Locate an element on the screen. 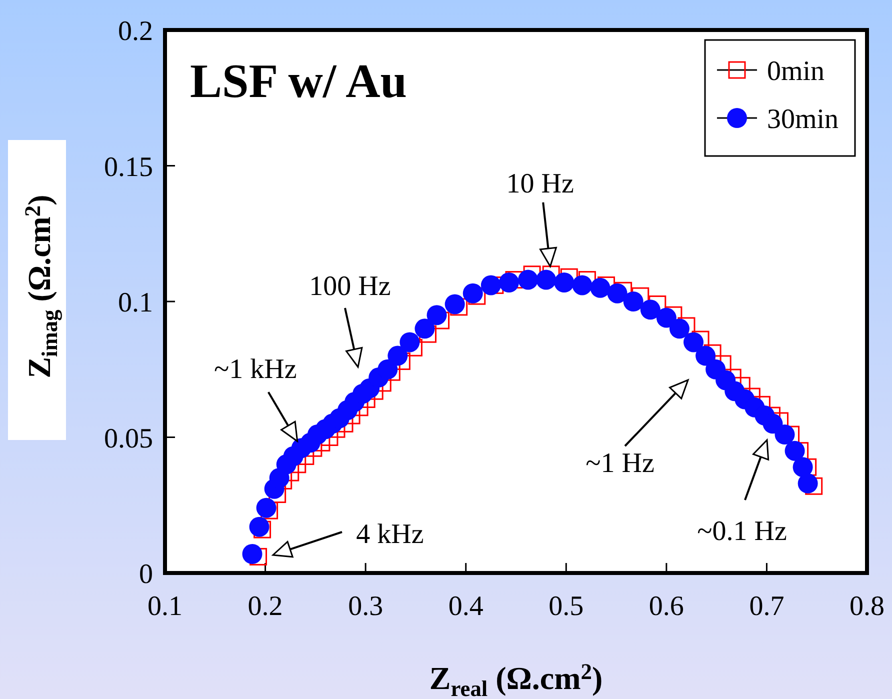 The width and height of the screenshot is (892, 699). x-tick-label: 0.7 is located at coordinates (766, 606).